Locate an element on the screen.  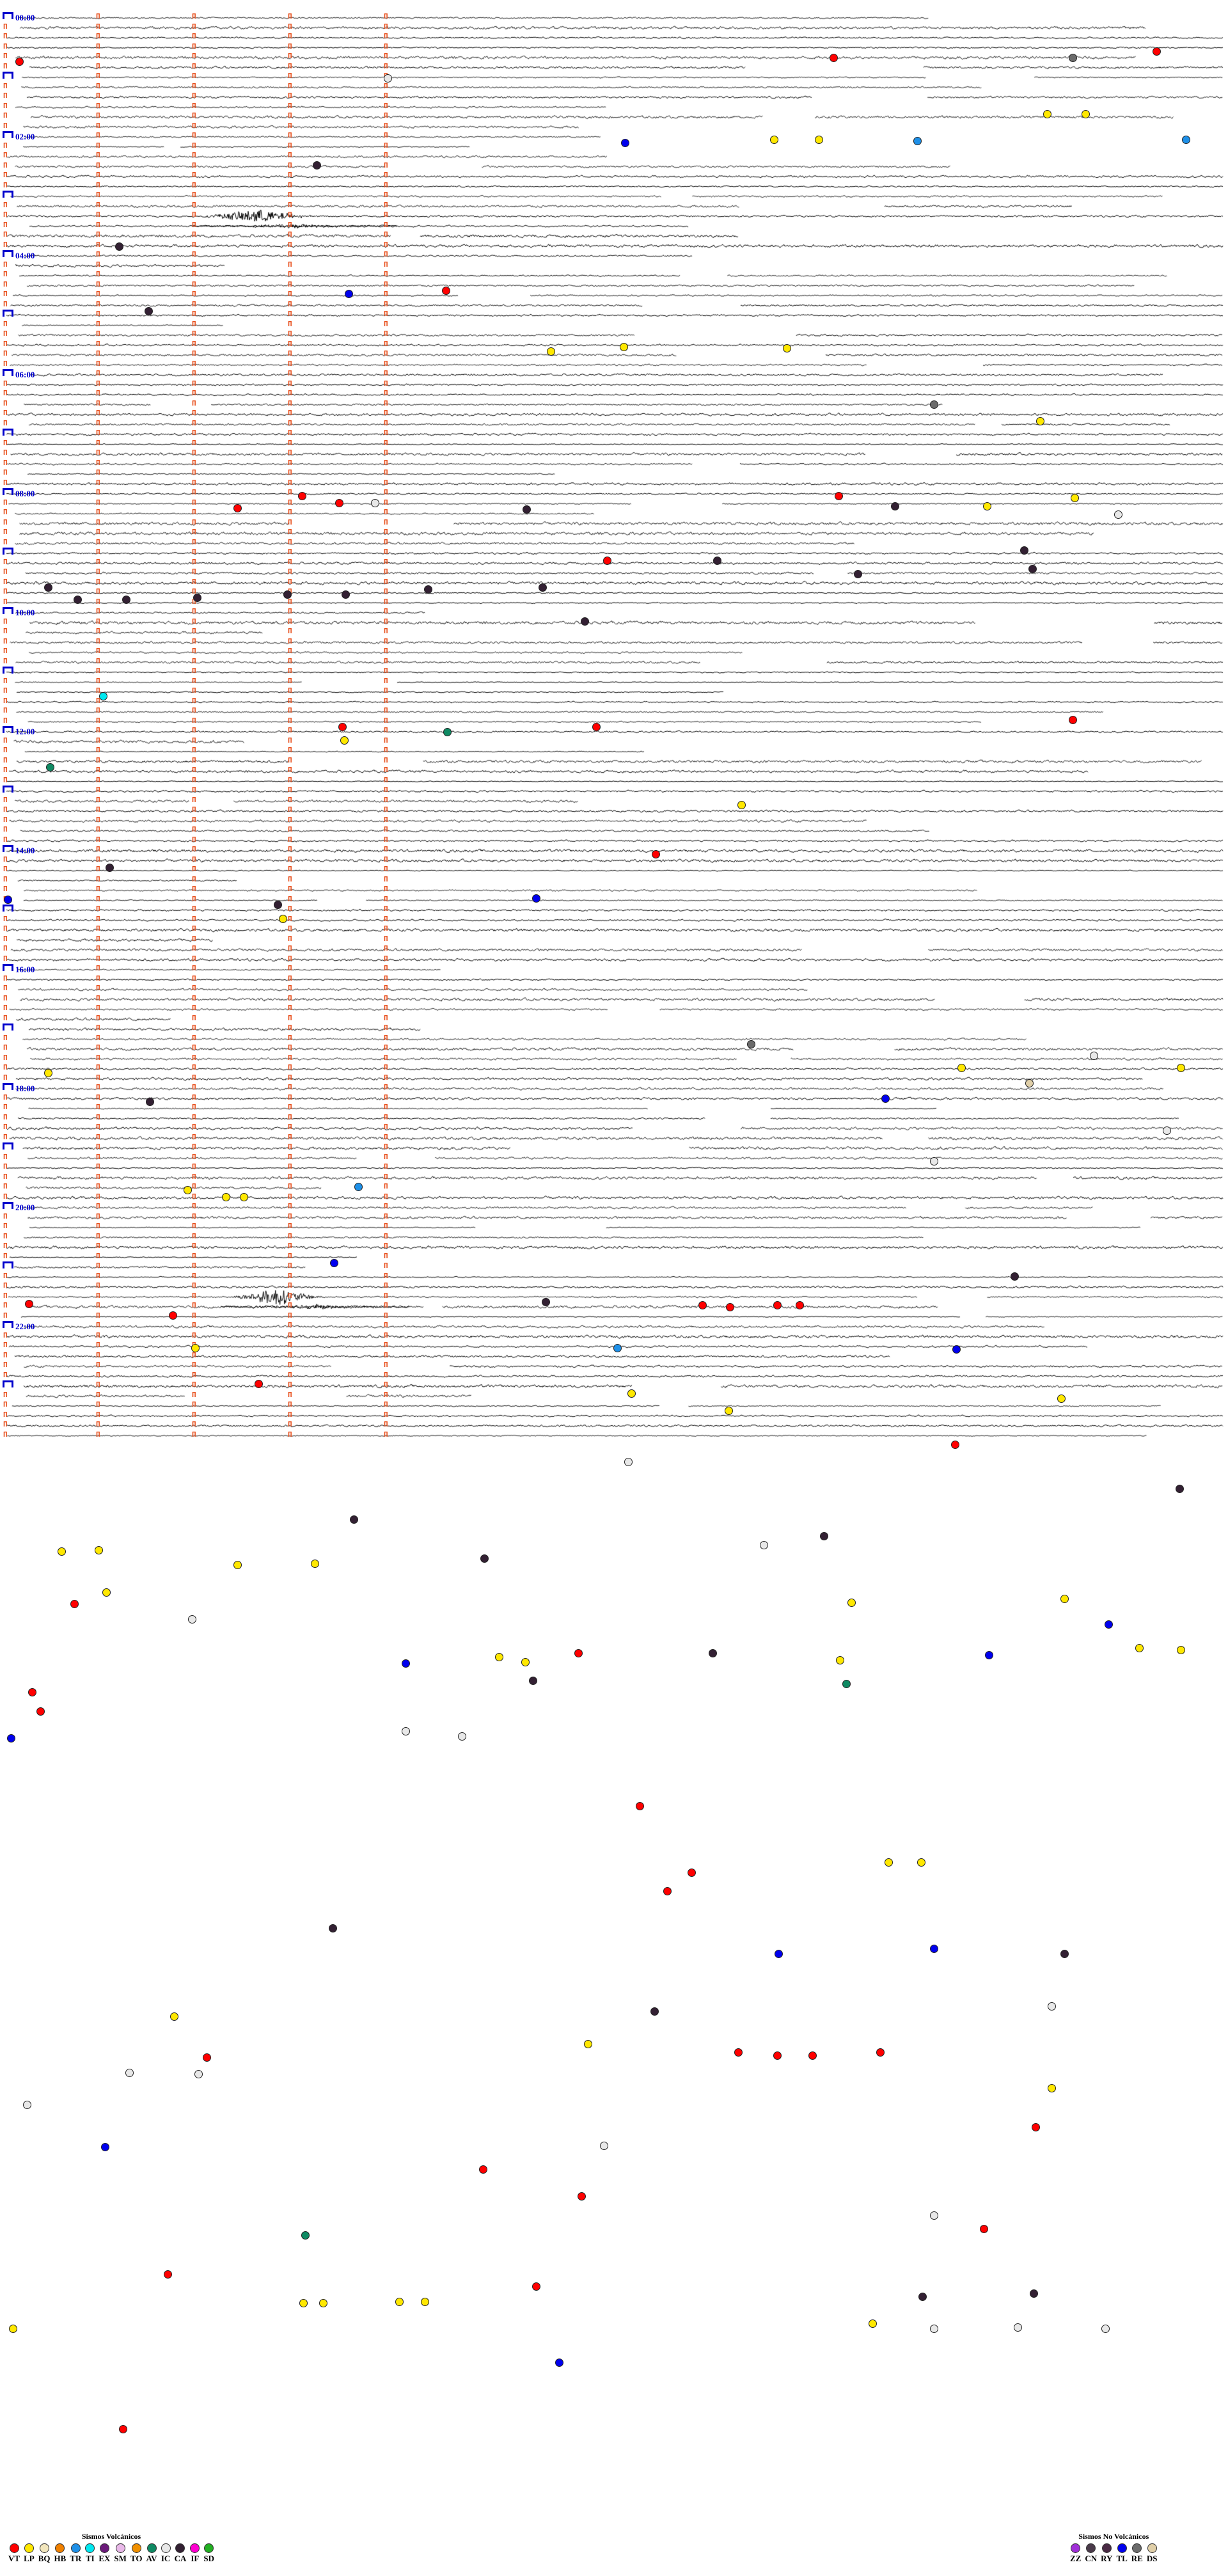
event-marker-ds is located at coordinates (1029, 1083).